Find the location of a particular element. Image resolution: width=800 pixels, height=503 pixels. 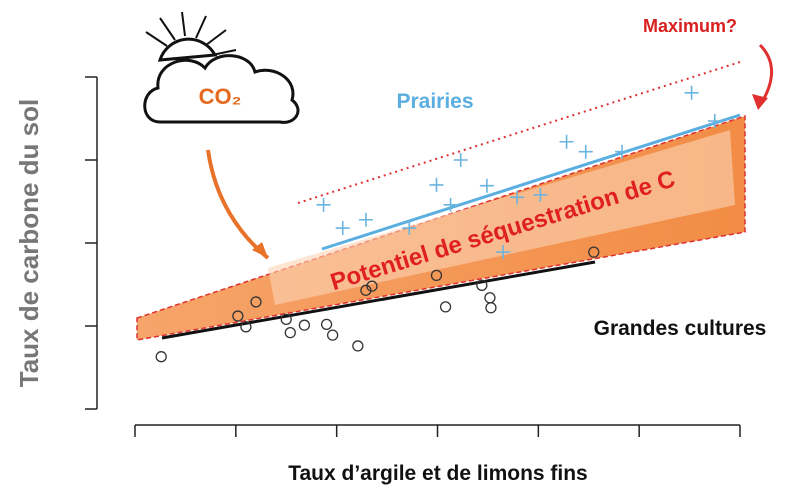

maximum-arrow is located at coordinates (766, 74).